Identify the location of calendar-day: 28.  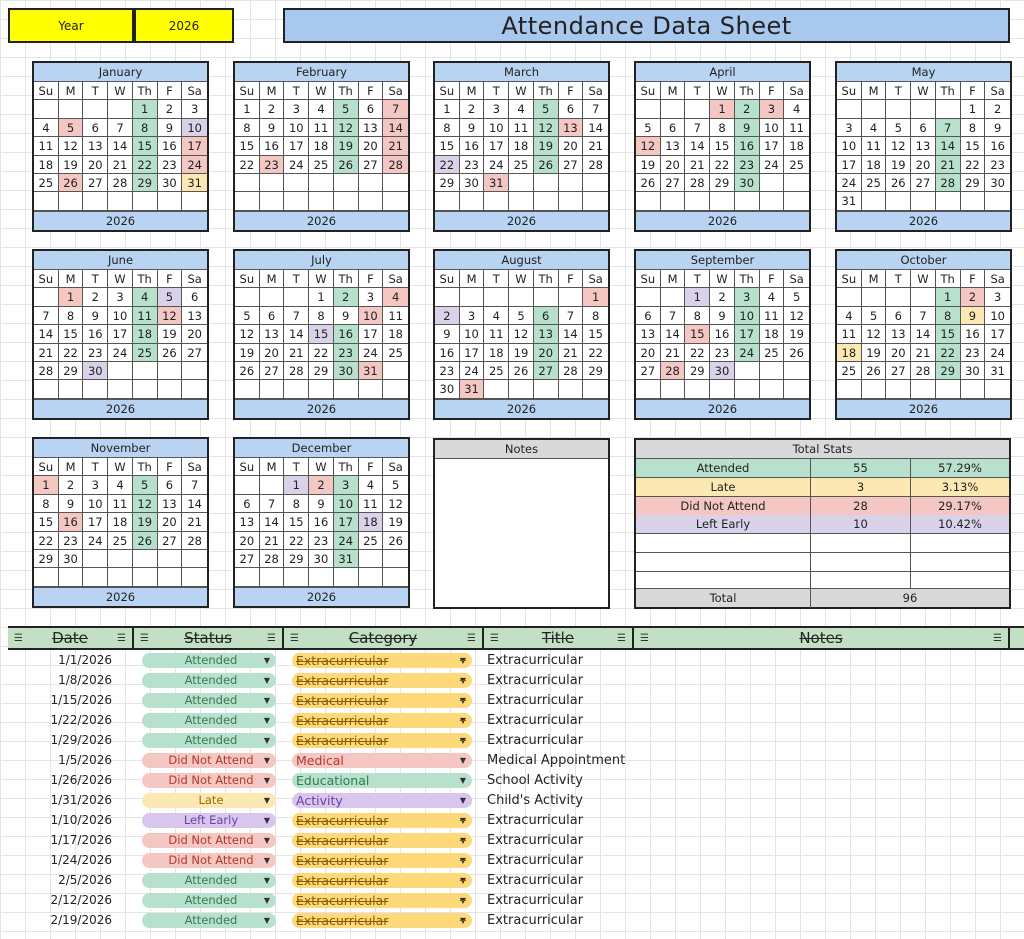
(948, 183).